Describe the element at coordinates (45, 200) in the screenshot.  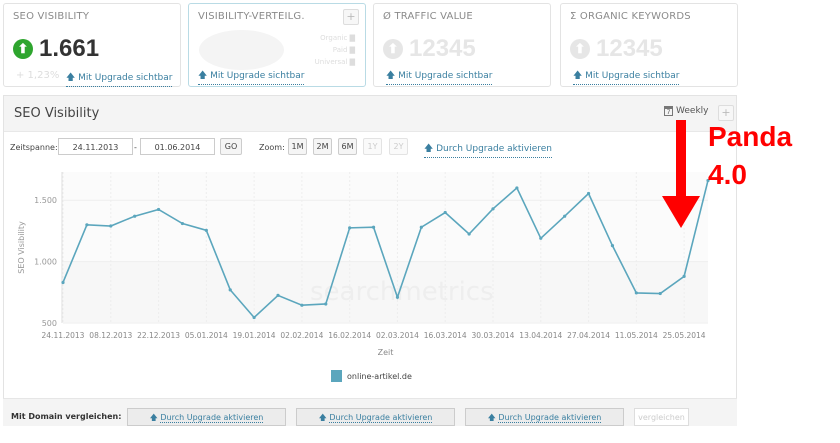
I see `y-tick-label: 1.500` at that location.